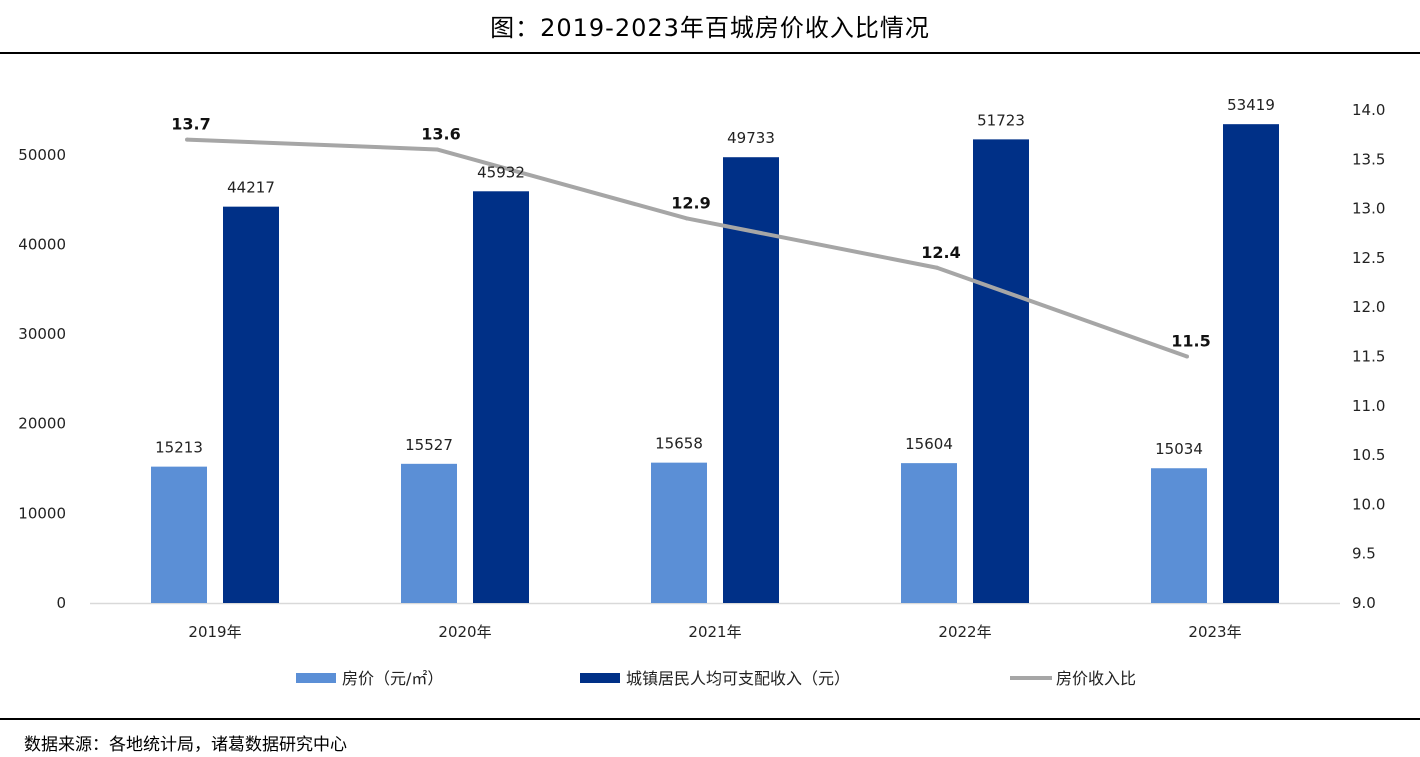  Describe the element at coordinates (710, 28) in the screenshot. I see `chart-title: 图：2019-2023年百城房价收入比情况` at that location.